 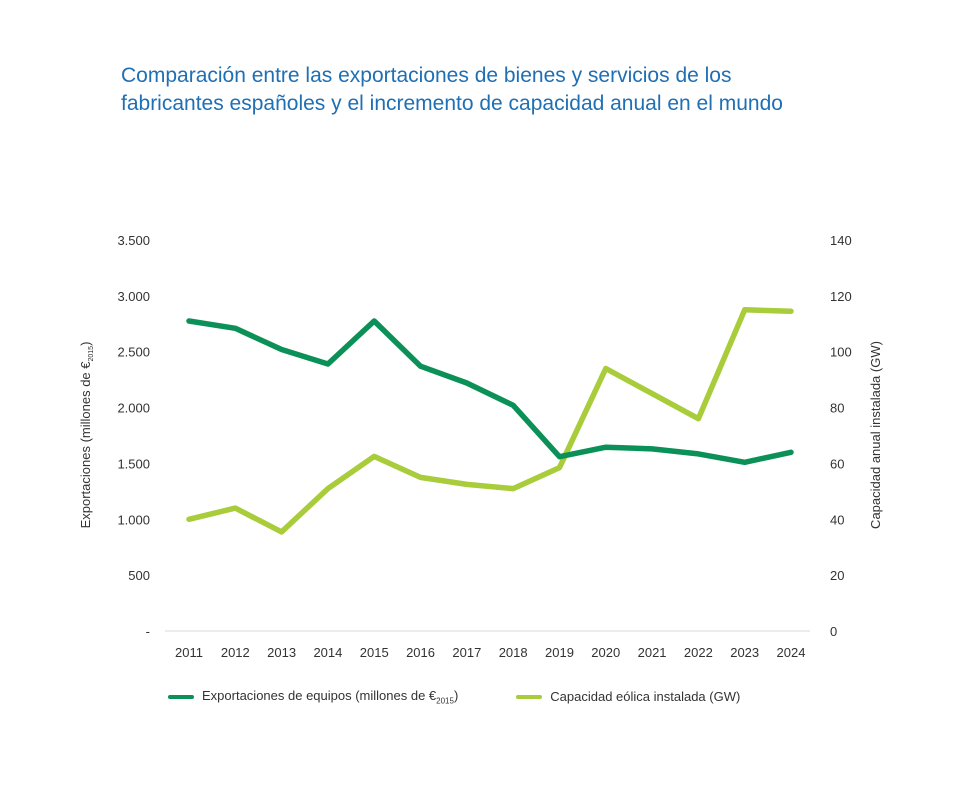 I want to click on legend-label-end: ), so click(x=456, y=695).